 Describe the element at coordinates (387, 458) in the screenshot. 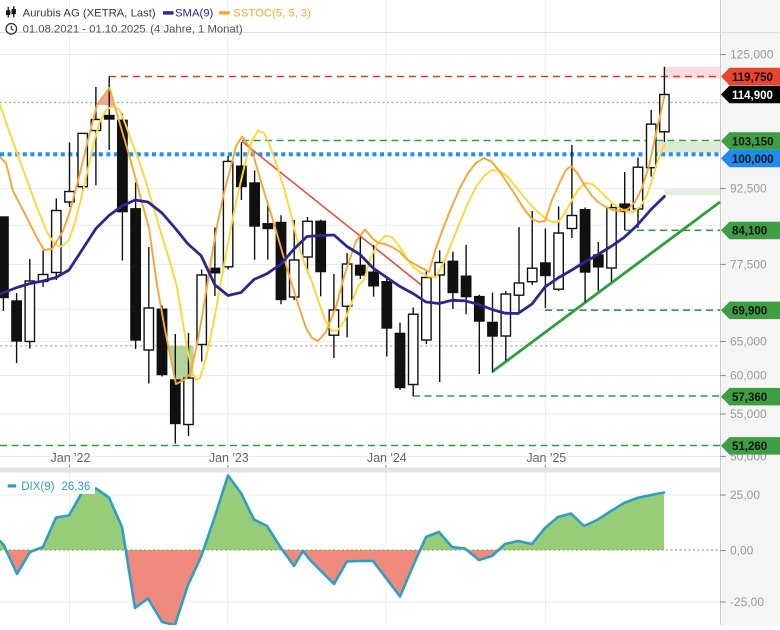

I see `svg-text: Jan '24` at that location.